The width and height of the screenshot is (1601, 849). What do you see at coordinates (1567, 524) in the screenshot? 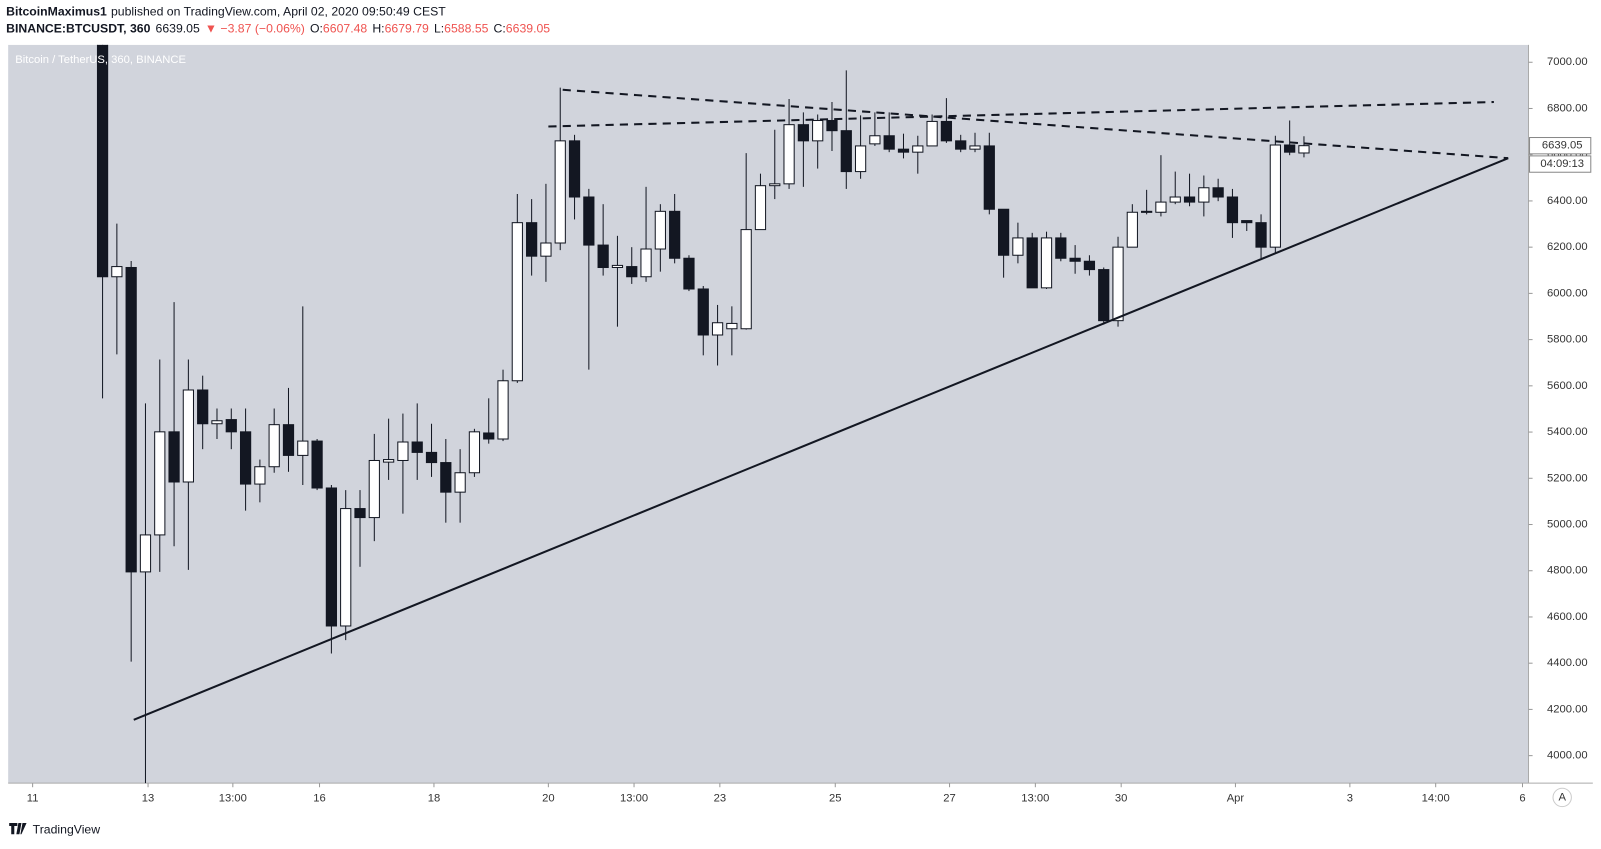
I see `y-tick-label: 5000.00` at bounding box center [1567, 524].